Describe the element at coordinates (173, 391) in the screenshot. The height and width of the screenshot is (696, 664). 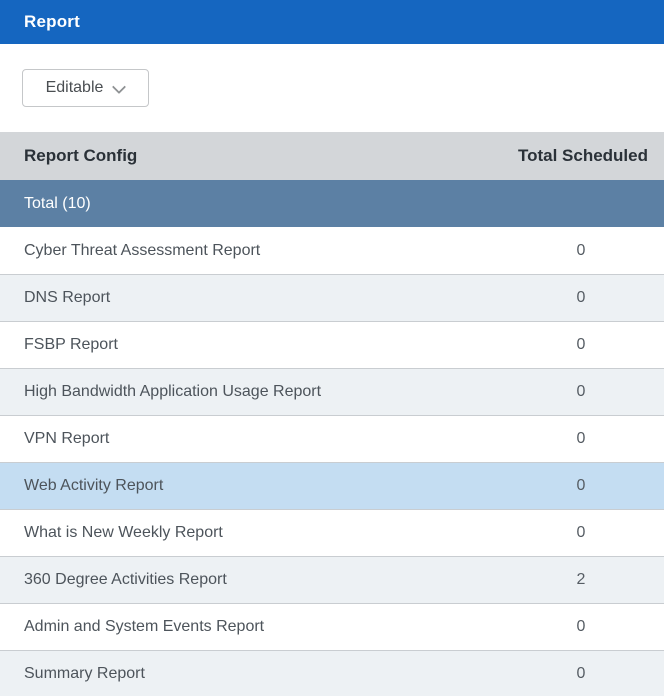
I see `report-config-name: High Bandwidth Application Usage Report` at that location.